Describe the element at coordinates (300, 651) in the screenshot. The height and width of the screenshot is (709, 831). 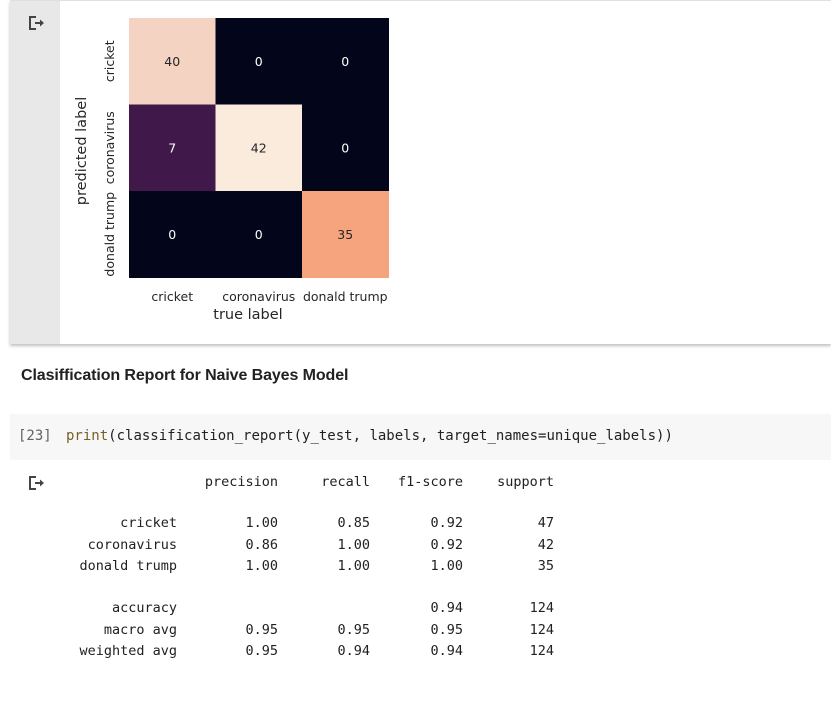
I see `report-summary-row: weighted avg 0.95 0.94 0.94 124` at that location.